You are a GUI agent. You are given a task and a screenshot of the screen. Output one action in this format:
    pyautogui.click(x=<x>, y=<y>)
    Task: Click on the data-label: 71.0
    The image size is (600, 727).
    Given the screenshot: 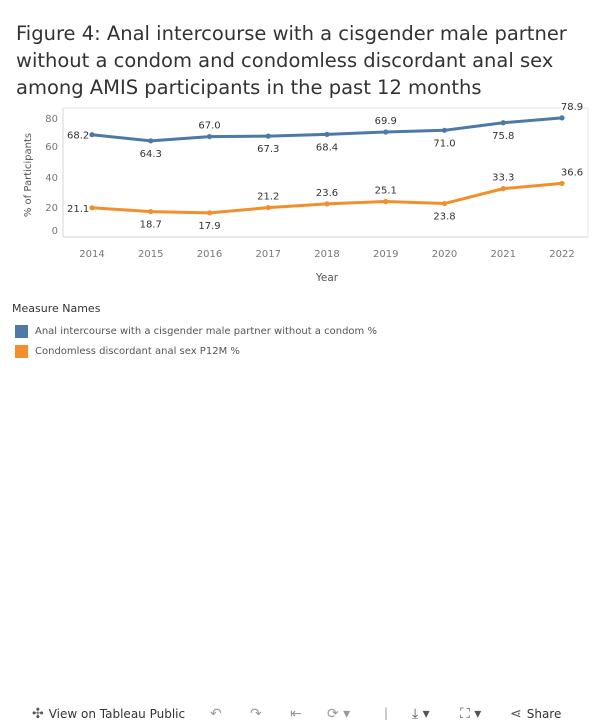 What is the action you would take?
    pyautogui.click(x=444, y=143)
    